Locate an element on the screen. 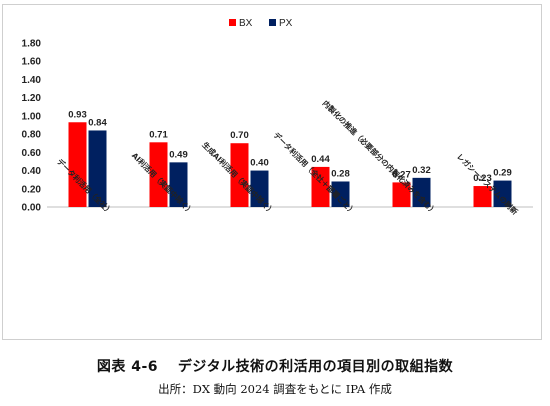 Image resolution: width=550 pixels, height=406 pixels. data-label-px: 0.28 is located at coordinates (340, 173).